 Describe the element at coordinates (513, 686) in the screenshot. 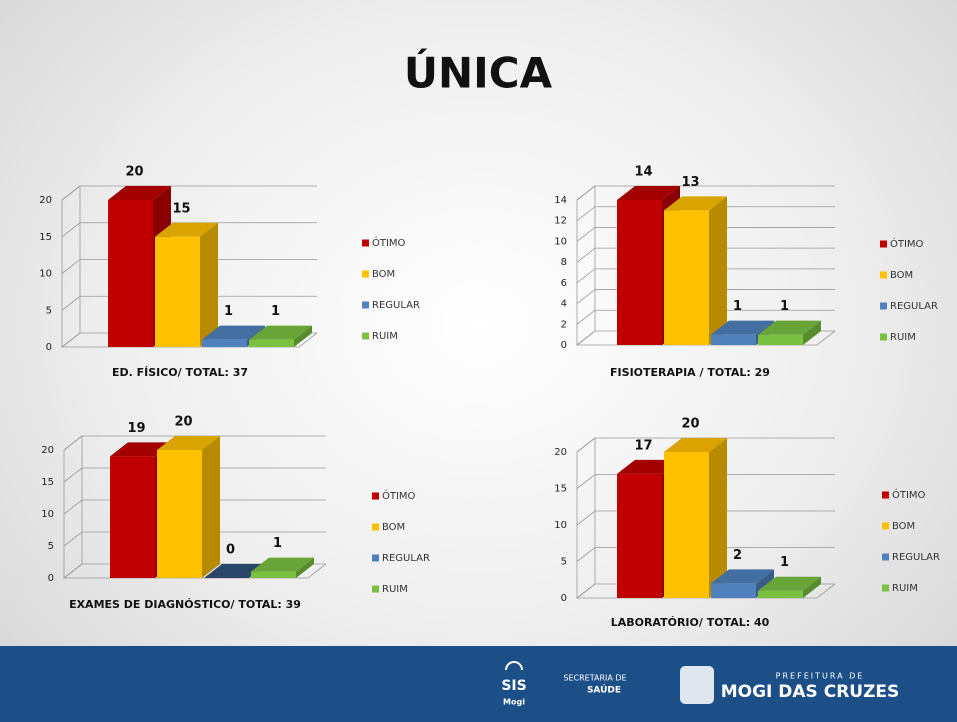

I see `sis-logo: SIS` at that location.